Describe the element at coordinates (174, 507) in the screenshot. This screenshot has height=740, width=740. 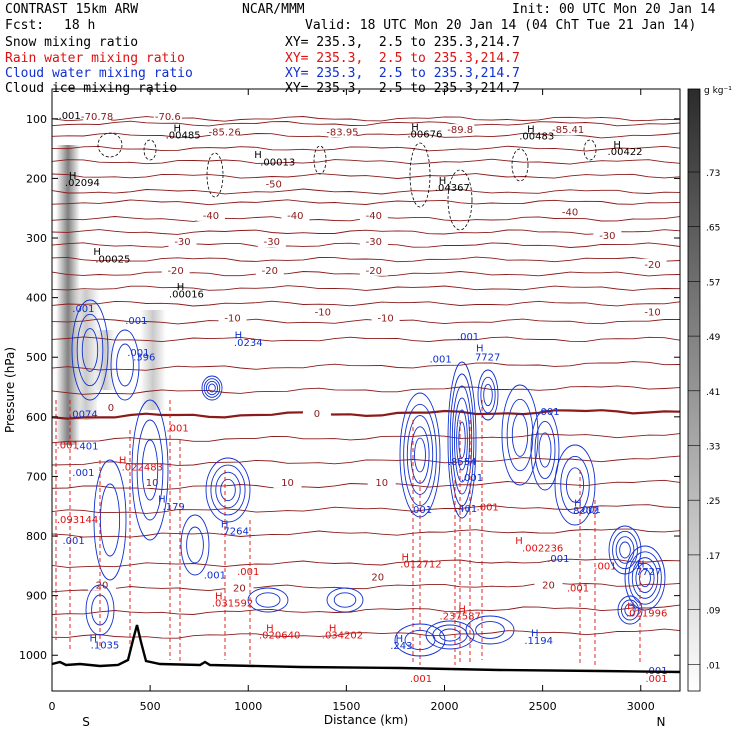
I see `cloud-water-label: .179` at that location.